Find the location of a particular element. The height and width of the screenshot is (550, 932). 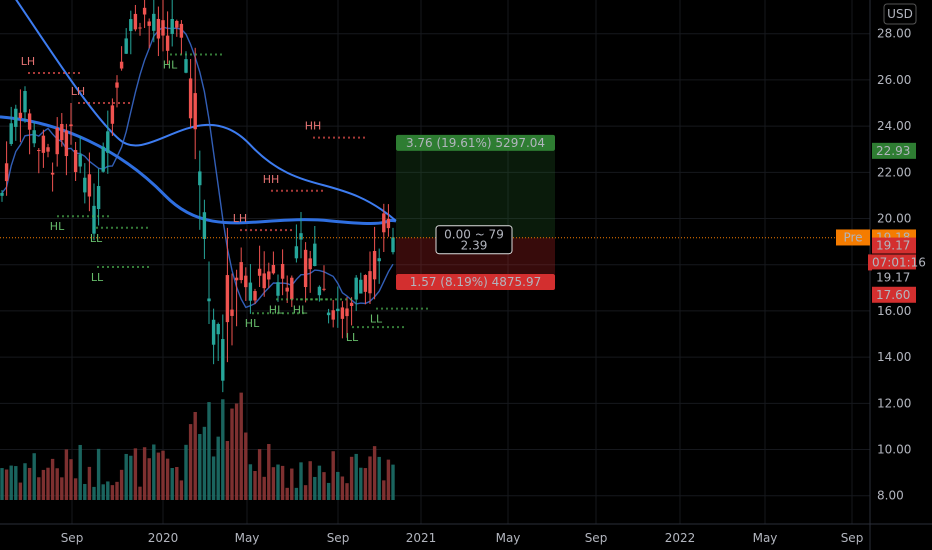

swing-label: LH is located at coordinates (78, 91).